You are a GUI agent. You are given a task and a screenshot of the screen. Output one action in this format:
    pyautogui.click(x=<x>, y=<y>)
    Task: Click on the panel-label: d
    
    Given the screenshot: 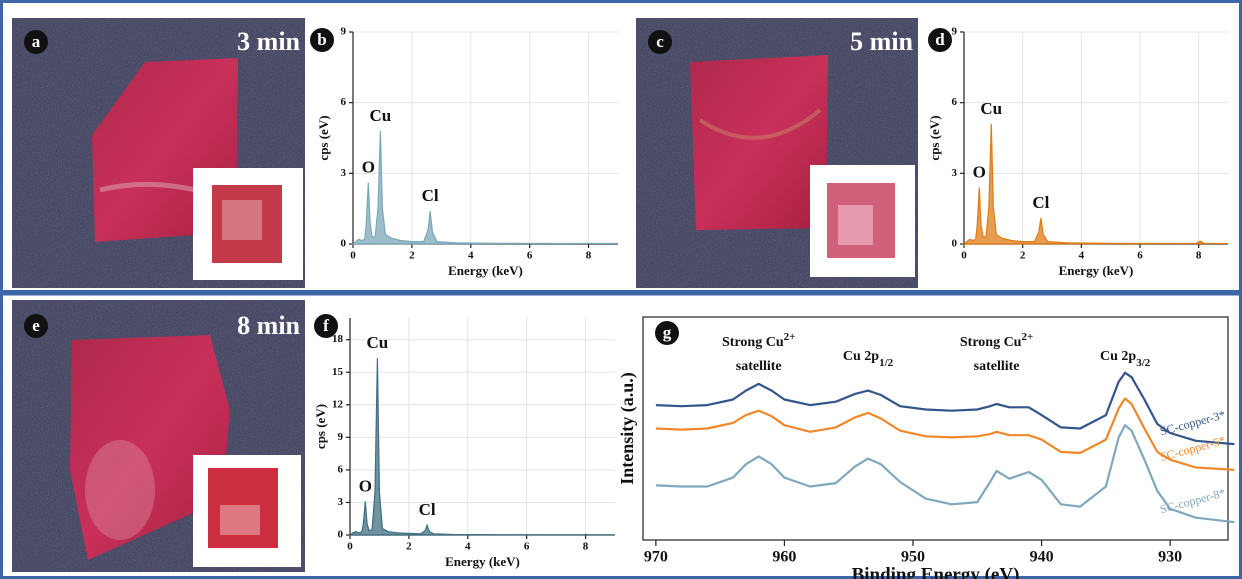 What is the action you would take?
    pyautogui.click(x=940, y=39)
    